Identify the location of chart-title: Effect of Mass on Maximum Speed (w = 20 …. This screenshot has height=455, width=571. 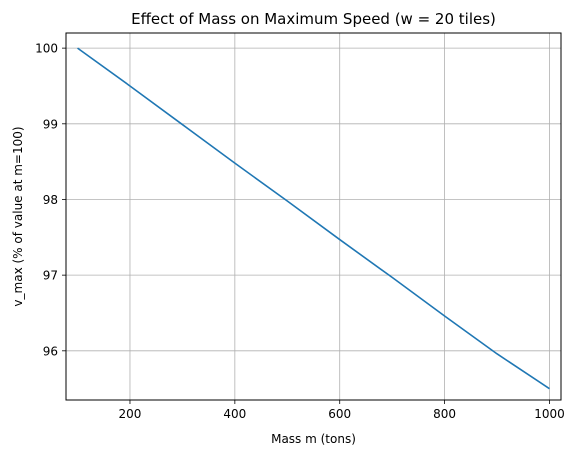
(313, 19).